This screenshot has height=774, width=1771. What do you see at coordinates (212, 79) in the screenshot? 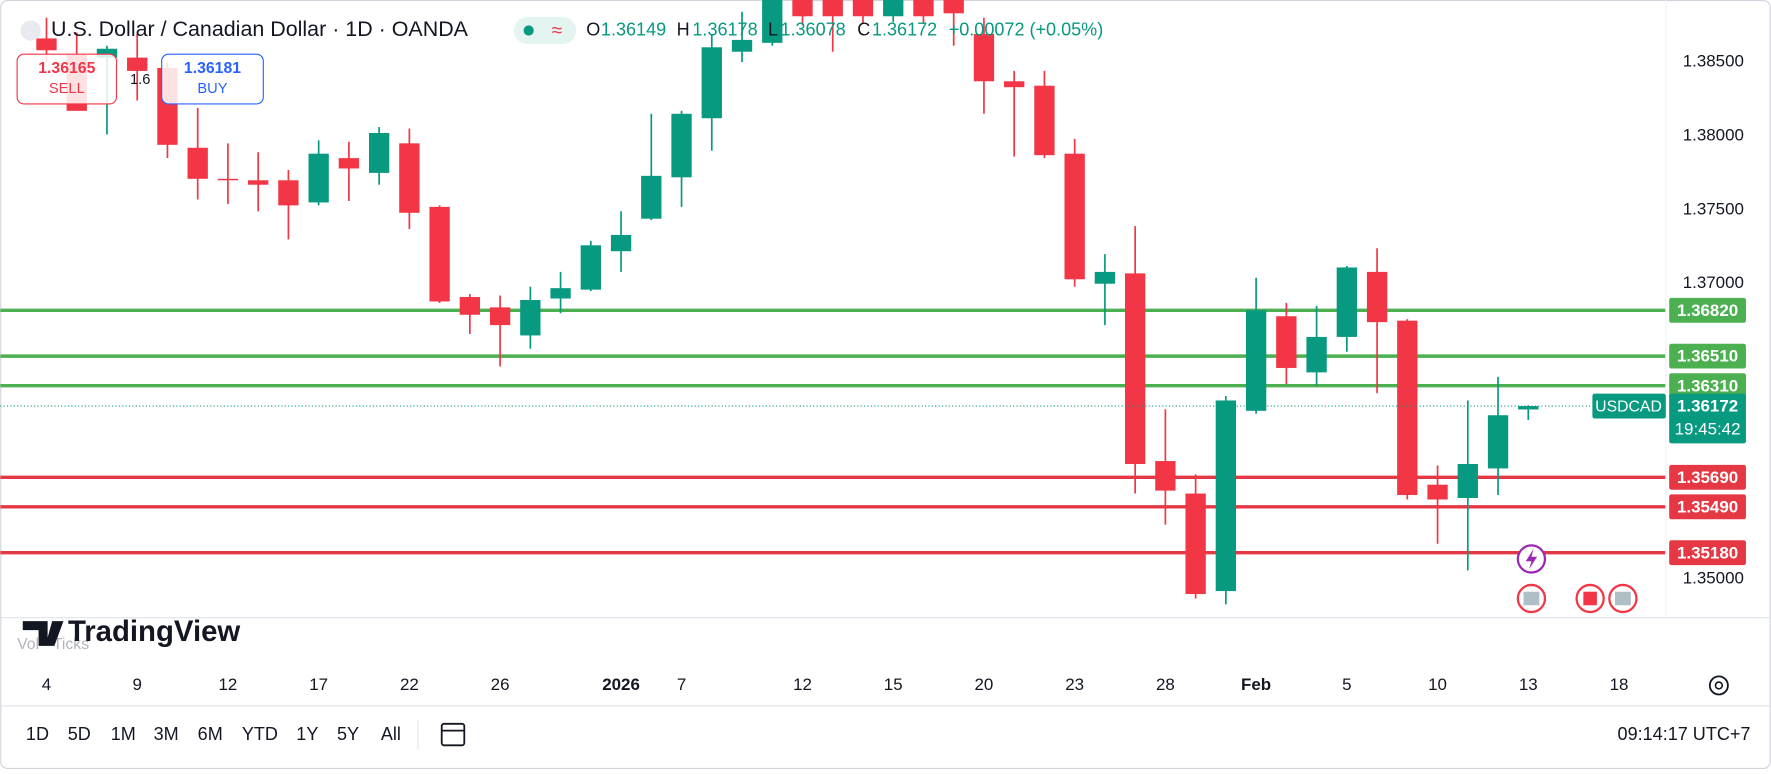
I see `buy-button` at bounding box center [212, 79].